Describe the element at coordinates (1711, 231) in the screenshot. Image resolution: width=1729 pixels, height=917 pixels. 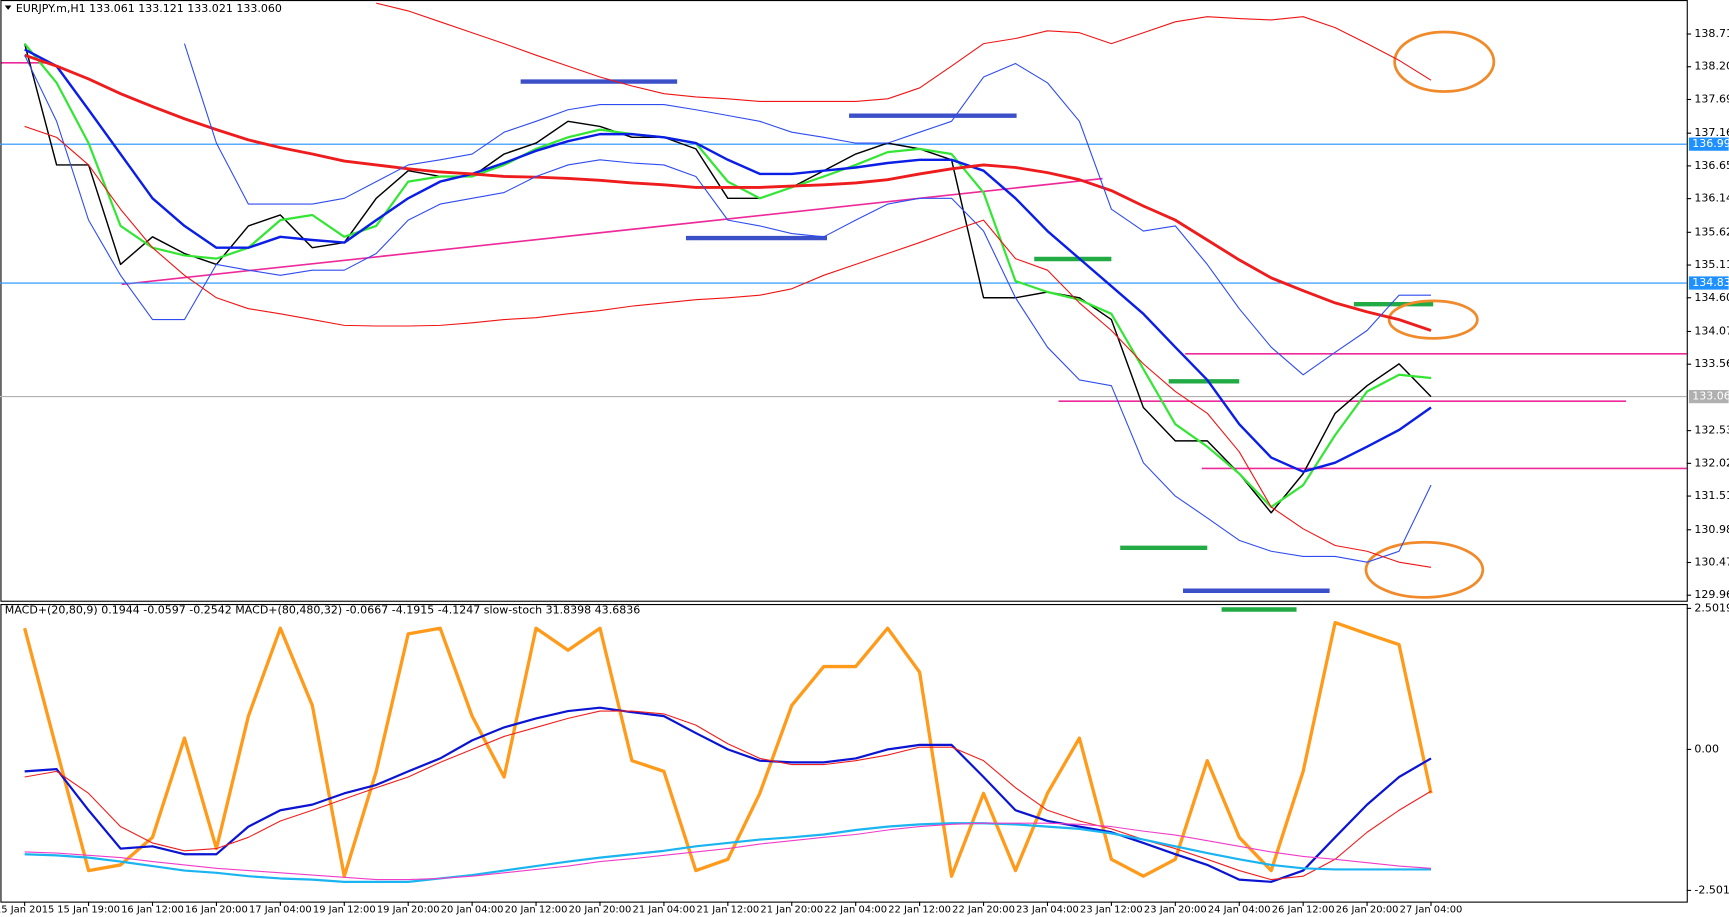
I see `y-tick-label: 135.620` at that location.